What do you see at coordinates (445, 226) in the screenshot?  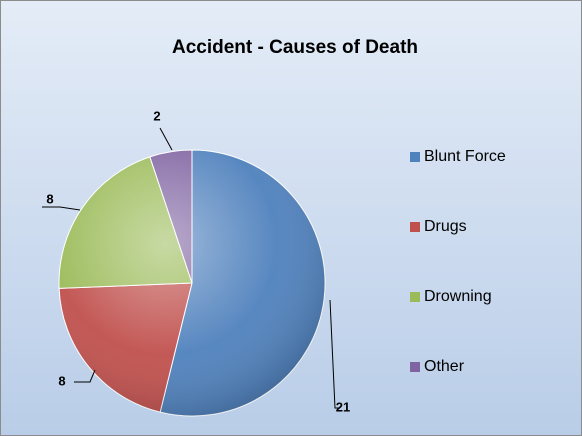 I see `legend-label: Drugs` at bounding box center [445, 226].